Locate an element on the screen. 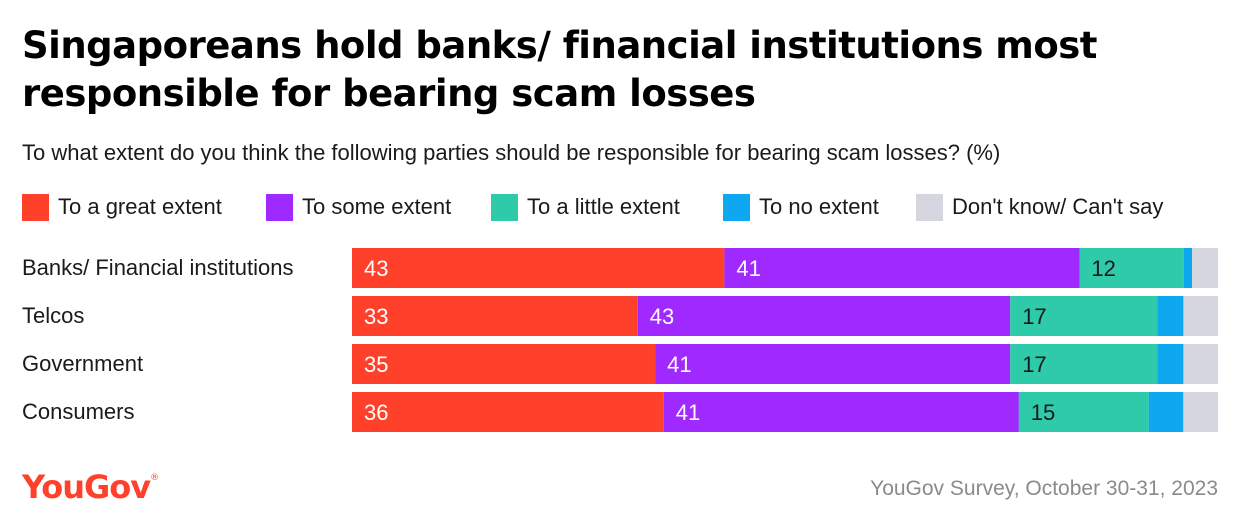 The width and height of the screenshot is (1240, 530). legend-item-some-extent: To some extent is located at coordinates (358, 207).